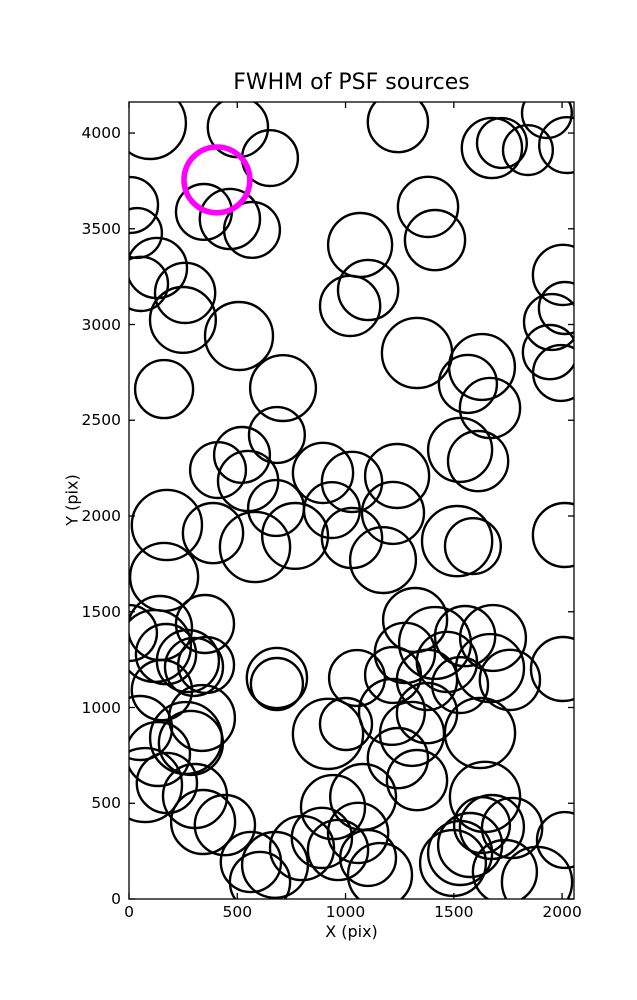  What do you see at coordinates (116, 899) in the screenshot?
I see `y-tick-label: 0` at bounding box center [116, 899].